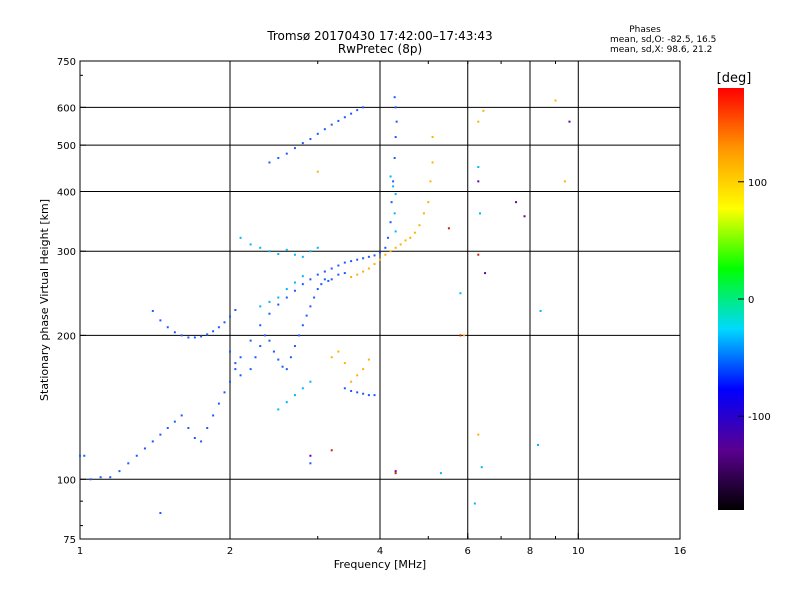 The height and width of the screenshot is (600, 800). Describe the element at coordinates (680, 551) in the screenshot. I see `x-tick-label: 16` at that location.